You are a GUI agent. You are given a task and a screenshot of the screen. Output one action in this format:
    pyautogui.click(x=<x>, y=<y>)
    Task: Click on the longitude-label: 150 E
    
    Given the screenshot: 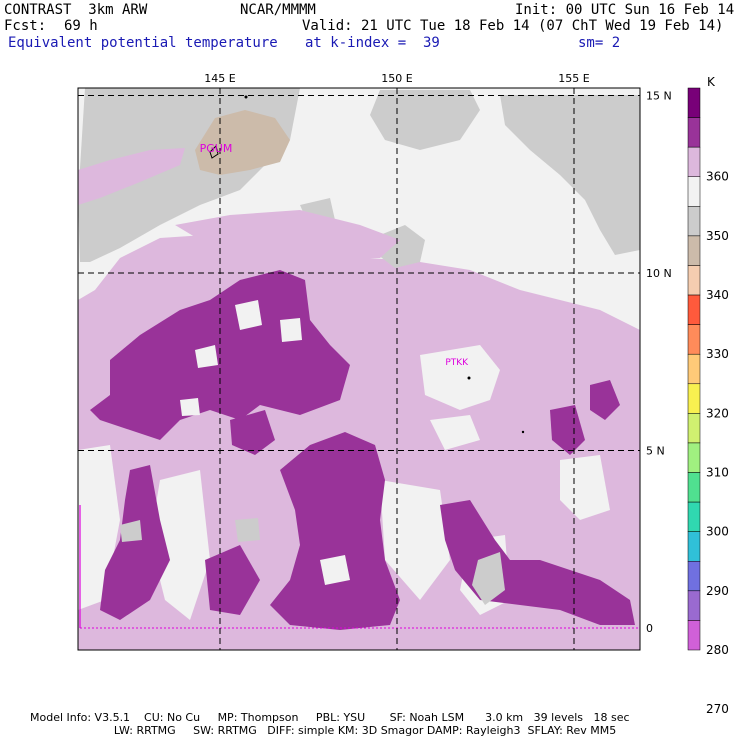 What is the action you would take?
    pyautogui.click(x=396, y=78)
    